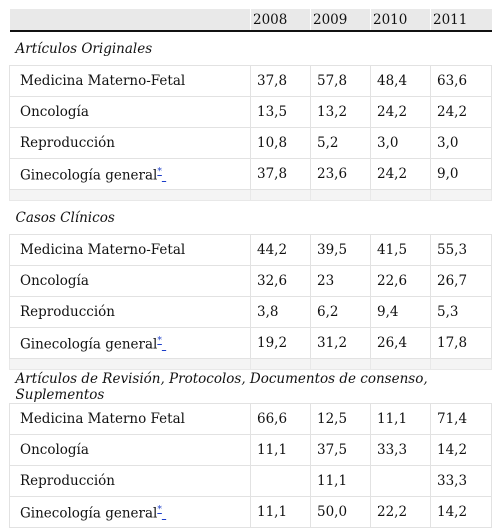 This screenshot has width=500, height=528. I want to click on row-label-cell: Medicina Materno Fetal, so click(130, 419).